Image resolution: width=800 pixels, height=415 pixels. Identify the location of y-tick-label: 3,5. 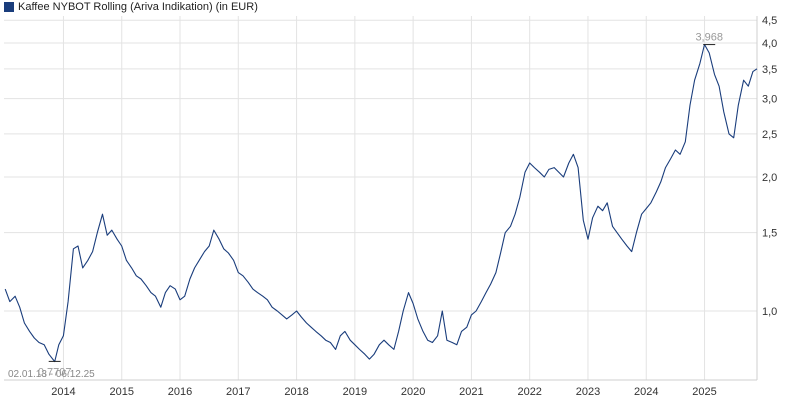
(769, 70).